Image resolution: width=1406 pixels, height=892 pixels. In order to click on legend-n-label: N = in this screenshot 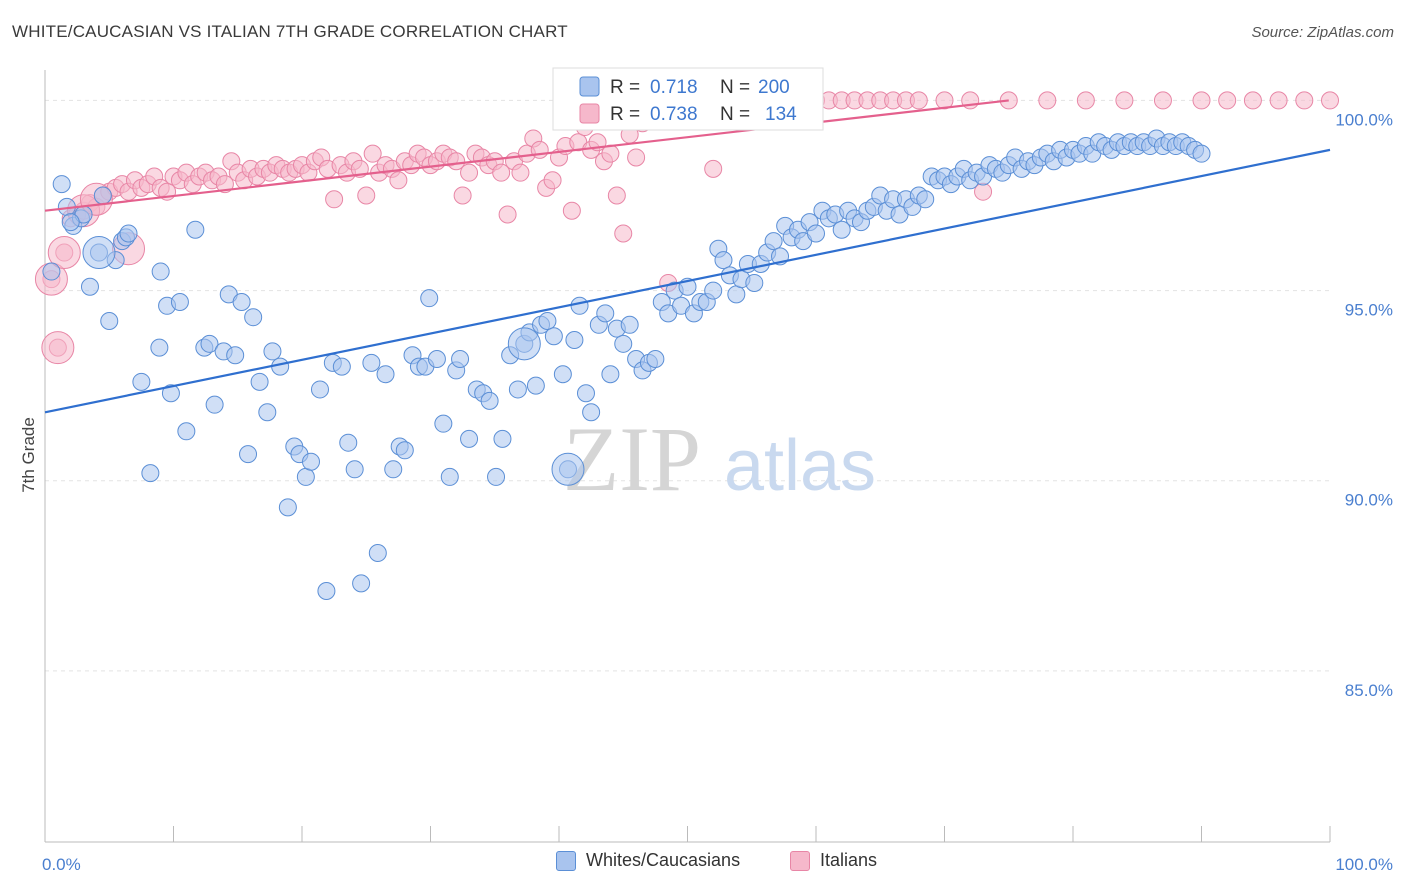, I will do `click(735, 87)`.